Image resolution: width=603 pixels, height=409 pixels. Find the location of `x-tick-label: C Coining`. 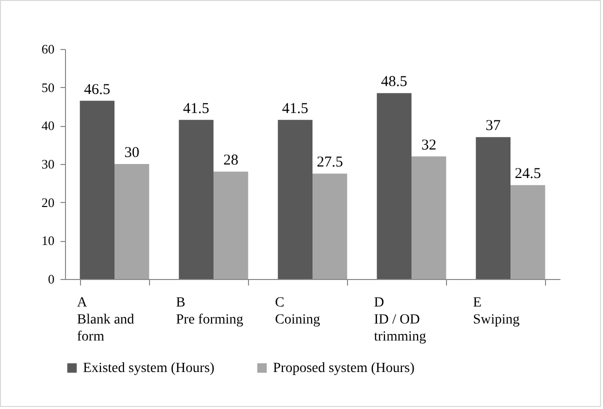

x-tick-label: C Coining is located at coordinates (297, 312).